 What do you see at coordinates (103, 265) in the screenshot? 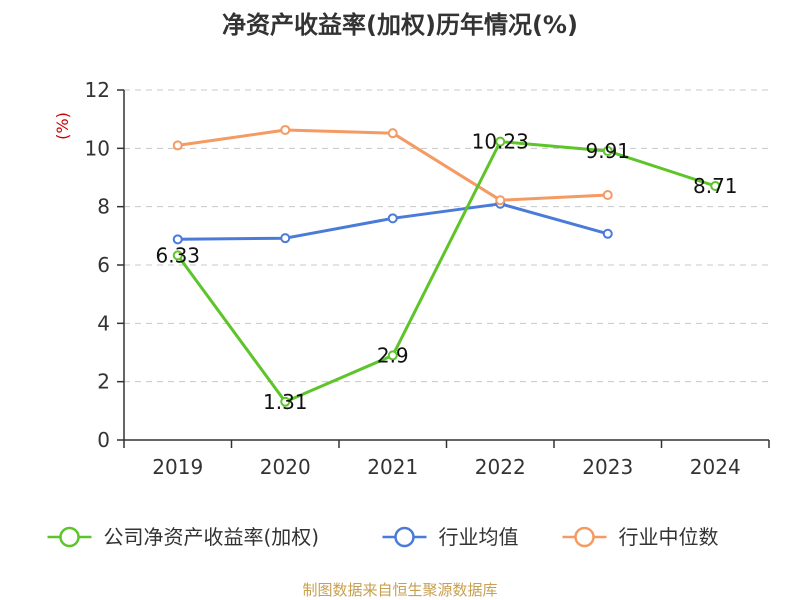
I see `y-tick-label: 6` at bounding box center [103, 265].